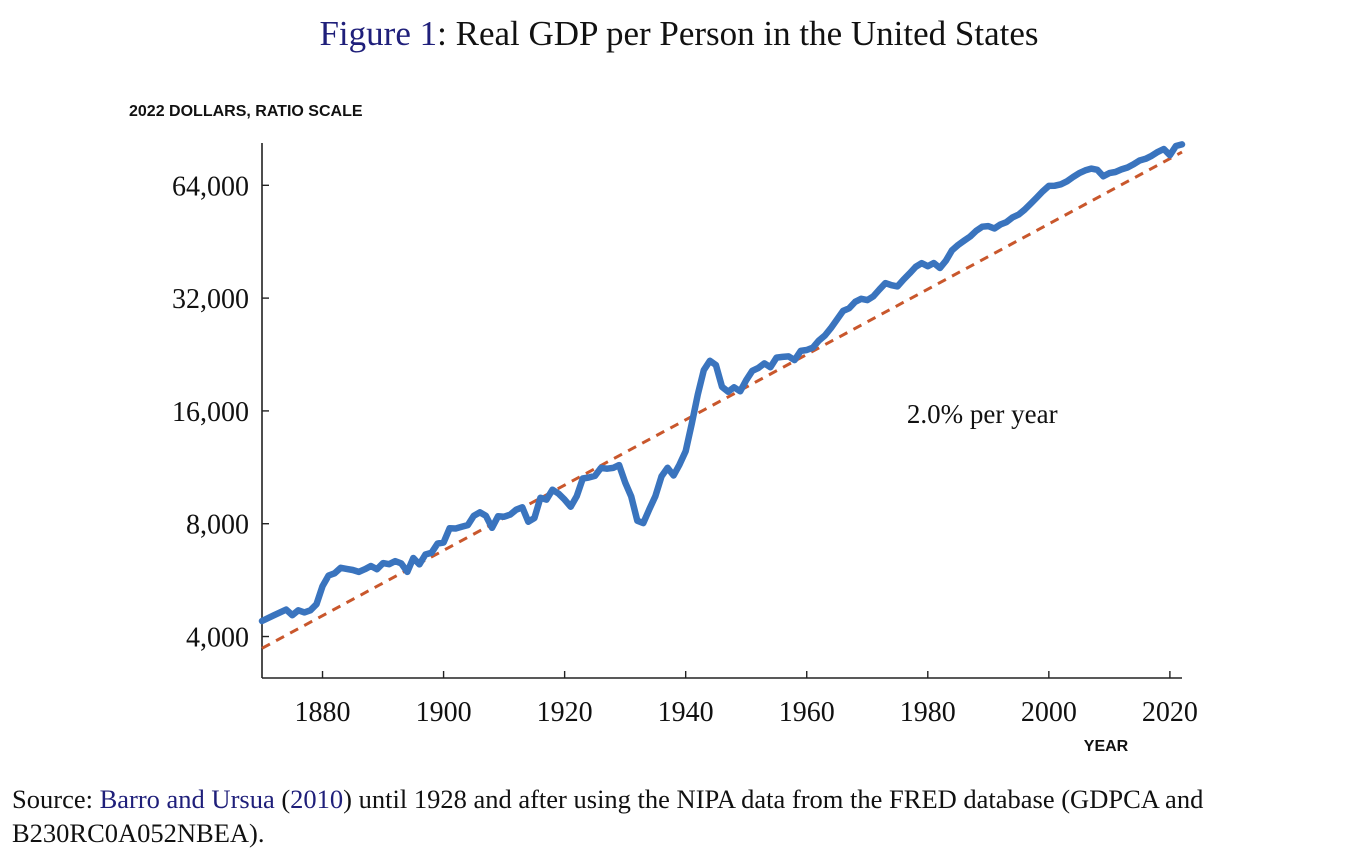 The image size is (1358, 862). I want to click on y-tick-label: 4,000, so click(217, 638).